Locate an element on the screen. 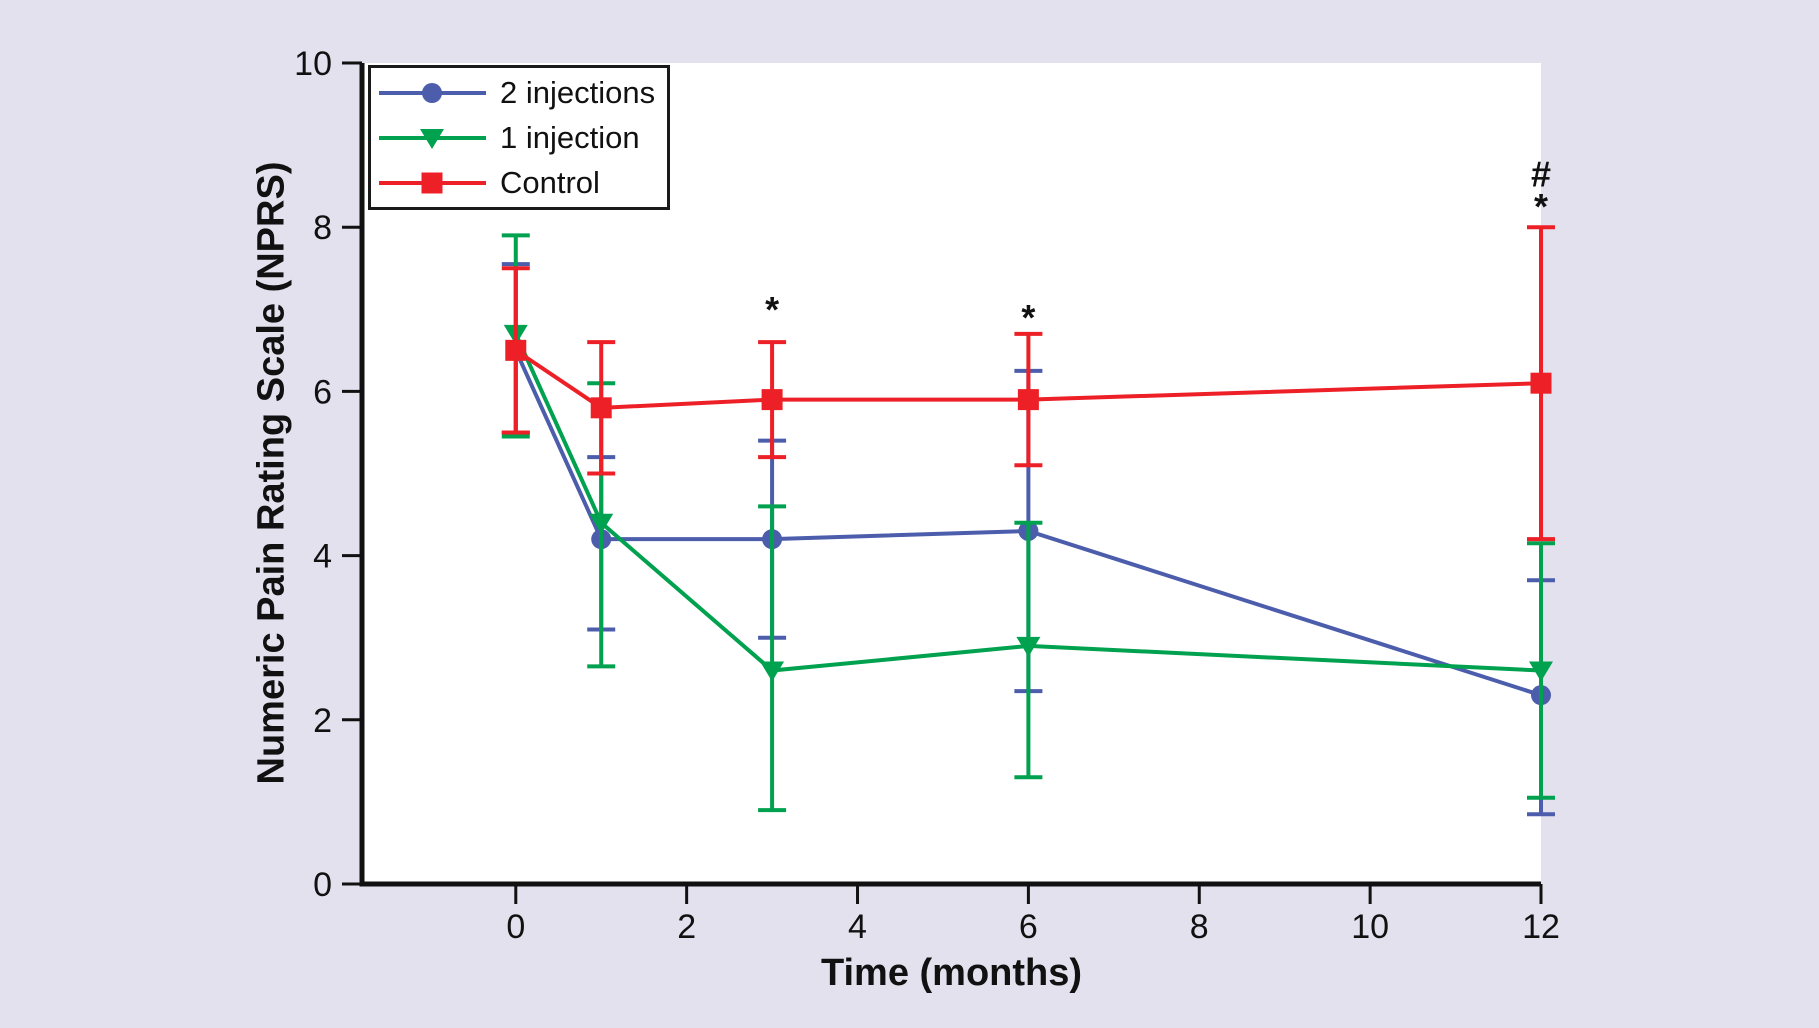 The width and height of the screenshot is (1819, 1028). y-tick-label: 0 is located at coordinates (322, 885).